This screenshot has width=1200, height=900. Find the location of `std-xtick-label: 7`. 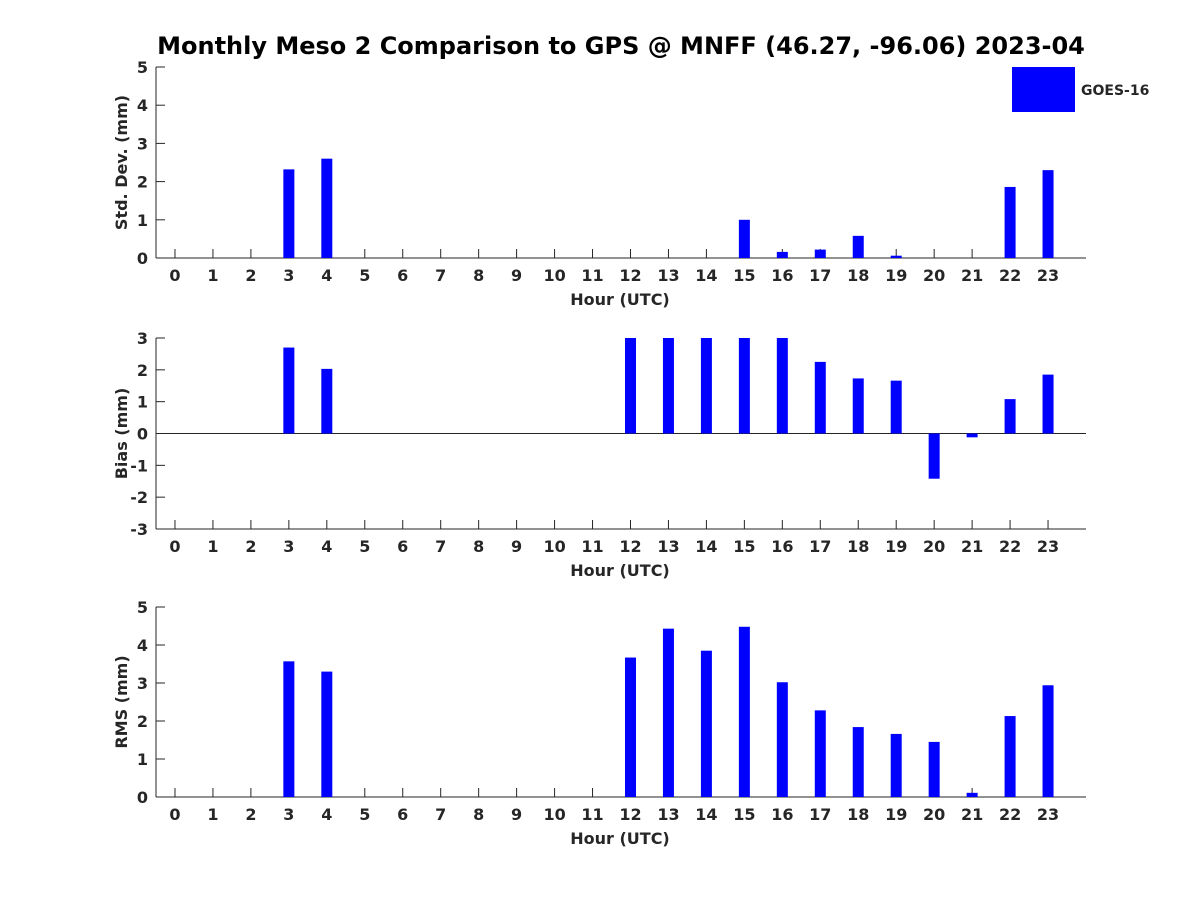

std-xtick-label: 7 is located at coordinates (440, 275).